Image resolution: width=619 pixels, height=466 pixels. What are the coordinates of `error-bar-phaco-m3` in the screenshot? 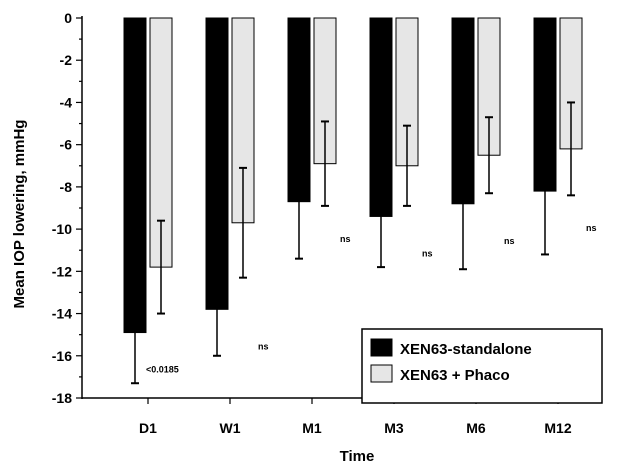 It's located at (407, 165).